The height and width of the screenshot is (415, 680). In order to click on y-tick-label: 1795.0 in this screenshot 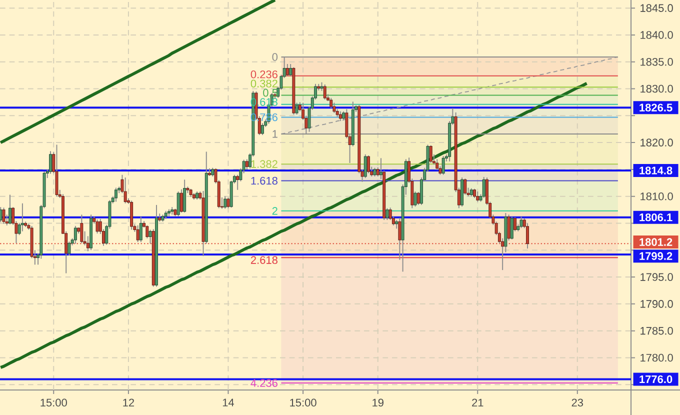, I will do `click(656, 277)`.